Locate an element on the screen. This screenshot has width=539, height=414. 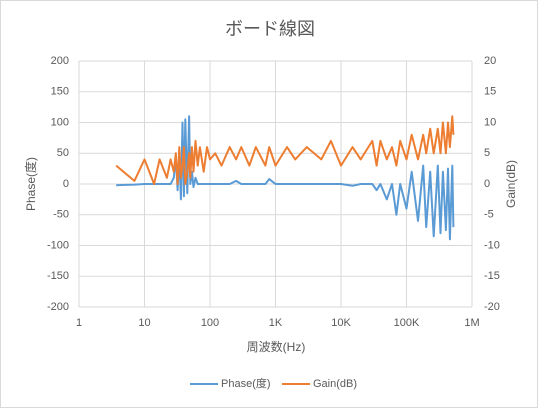
y-tick-label: -100 is located at coordinates (58, 245).